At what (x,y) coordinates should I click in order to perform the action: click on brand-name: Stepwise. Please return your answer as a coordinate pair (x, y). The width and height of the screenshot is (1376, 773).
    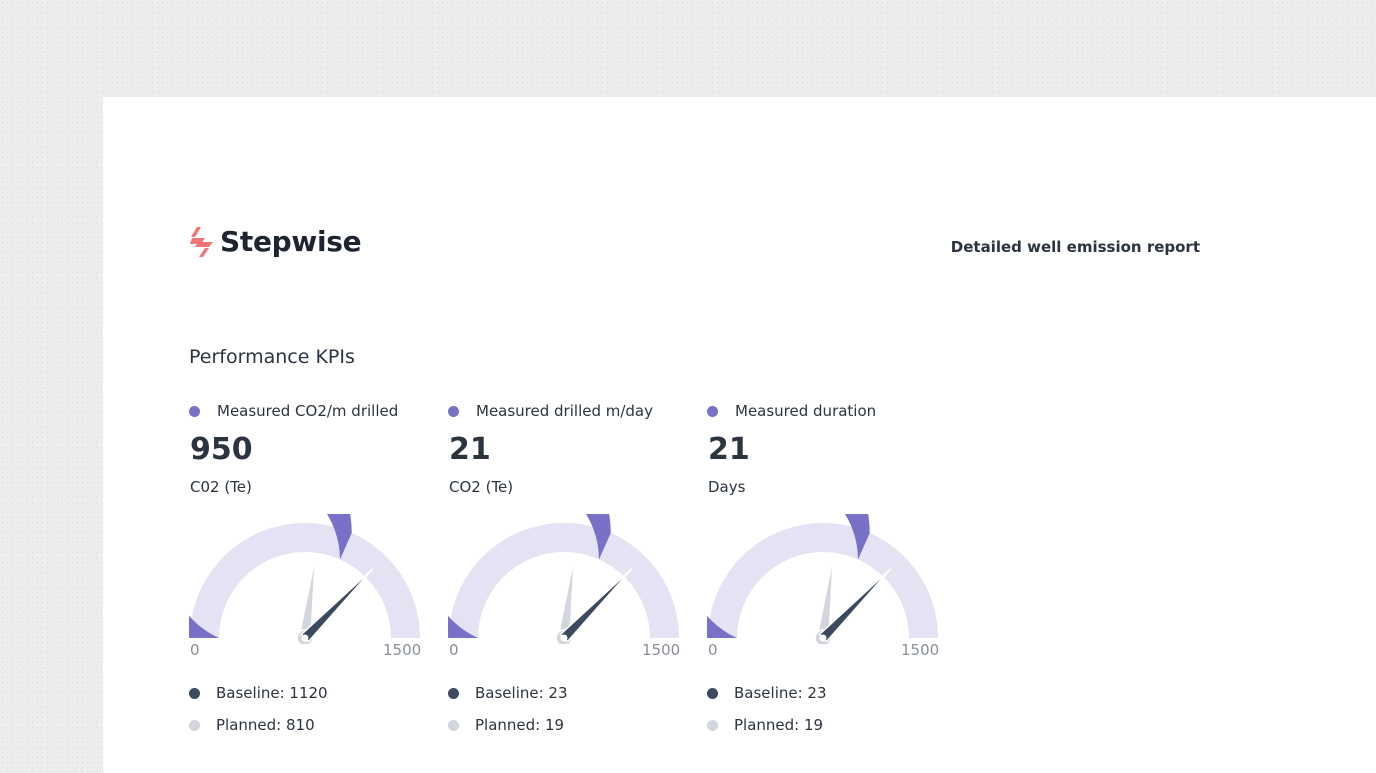
    Looking at the image, I should click on (291, 241).